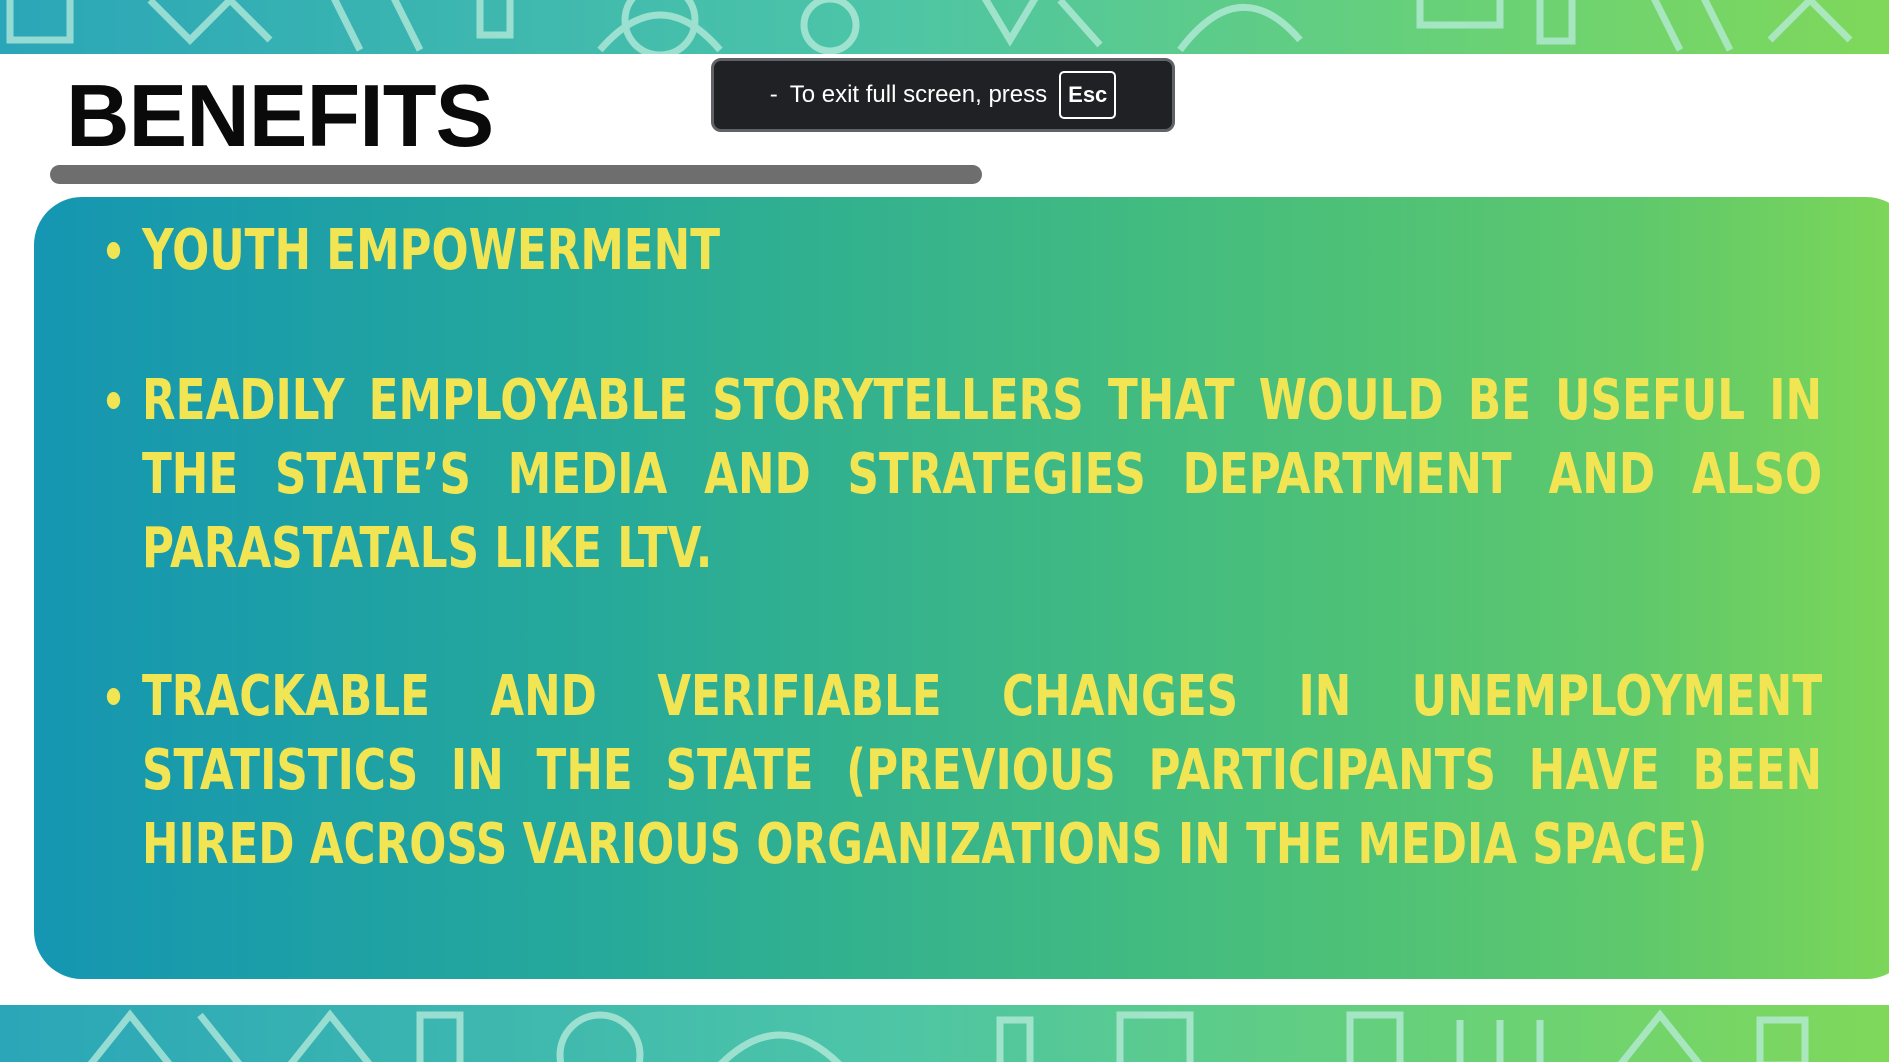 This screenshot has height=1062, width=1889. I want to click on fullscreen-exit-notice: - To exit full screen, press Esc, so click(943, 95).